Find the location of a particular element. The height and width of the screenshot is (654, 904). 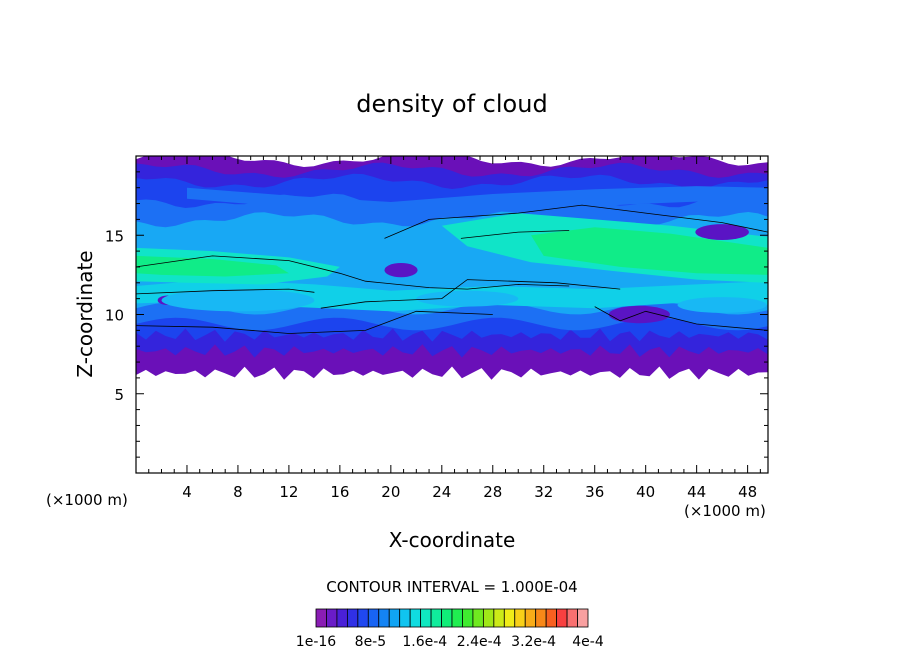

x-unit-left: (×1000 m) is located at coordinates (87, 500).